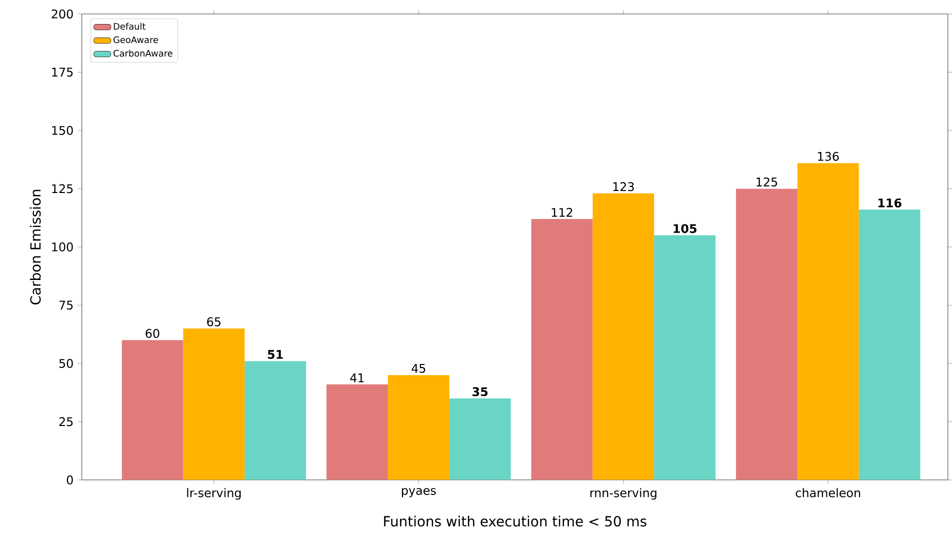 Image resolution: width=952 pixels, height=542 pixels. I want to click on x-tick-label: lr-serving, so click(214, 494).